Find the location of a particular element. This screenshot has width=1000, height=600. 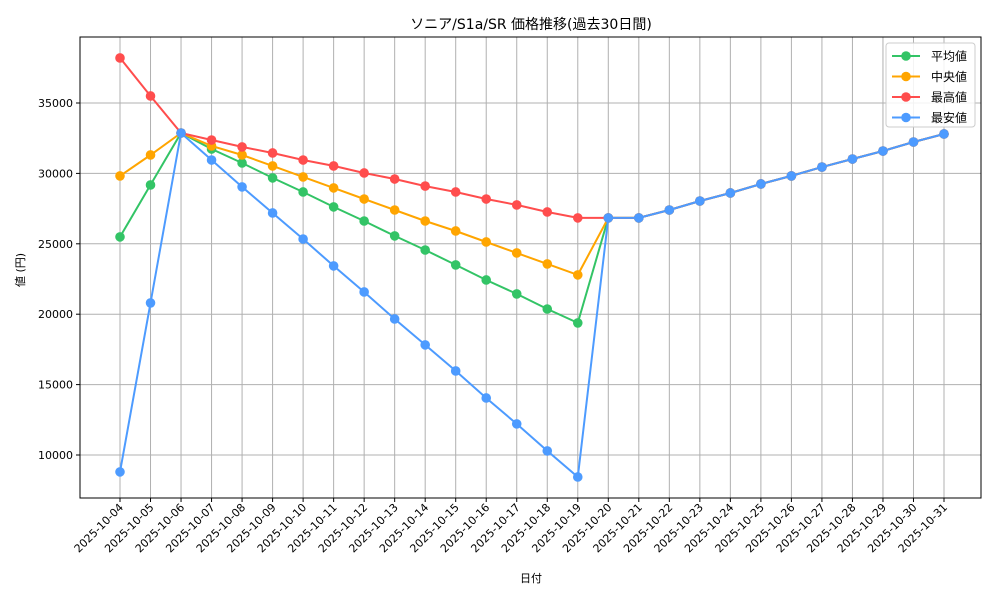

legend-label: 最安値 is located at coordinates (949, 117).